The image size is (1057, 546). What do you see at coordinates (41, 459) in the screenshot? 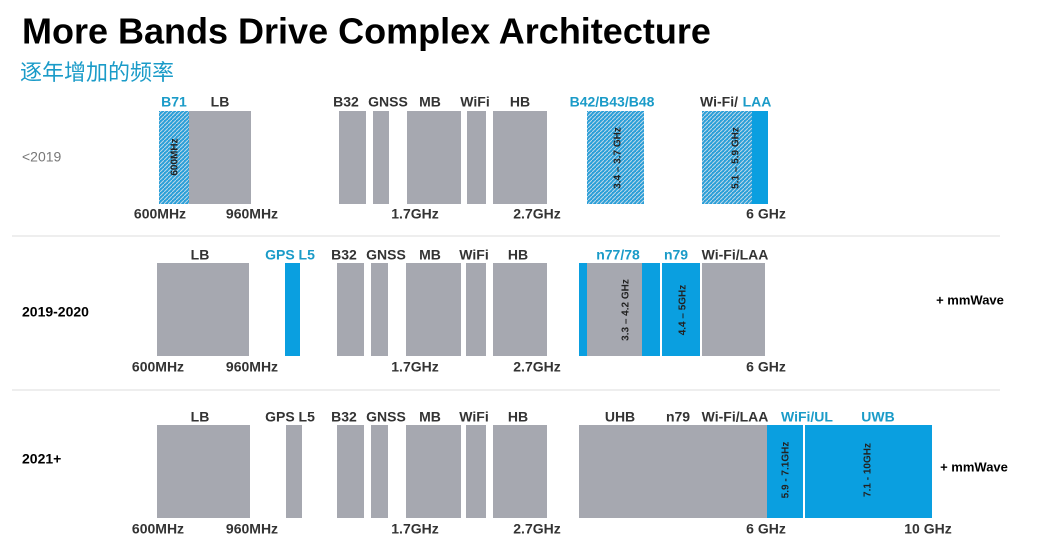
I see `period-label: 2021+` at bounding box center [41, 459].